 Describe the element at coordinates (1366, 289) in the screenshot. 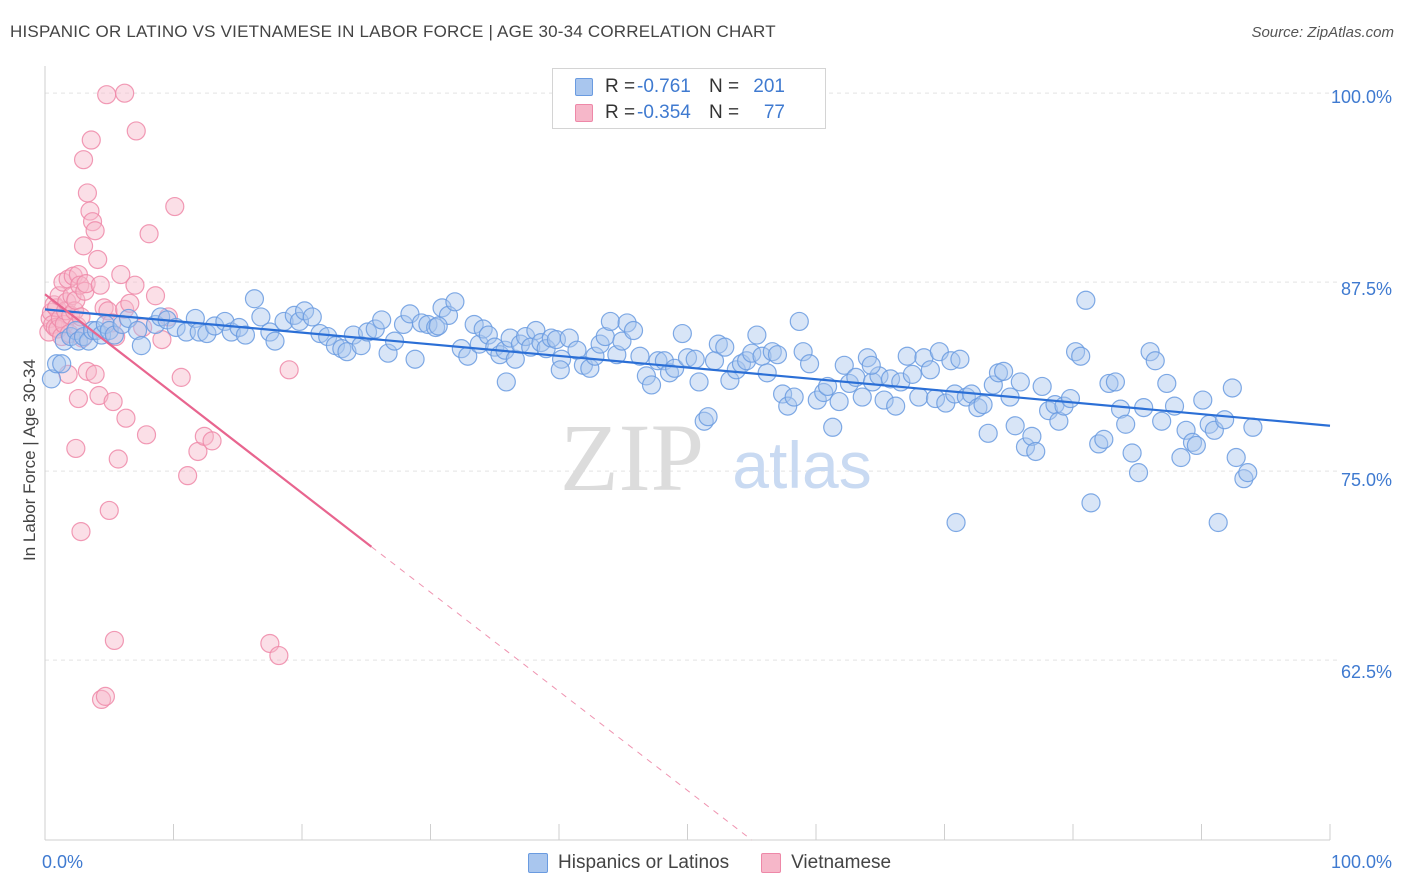

I see `y-tick-label: 87.5%` at that location.